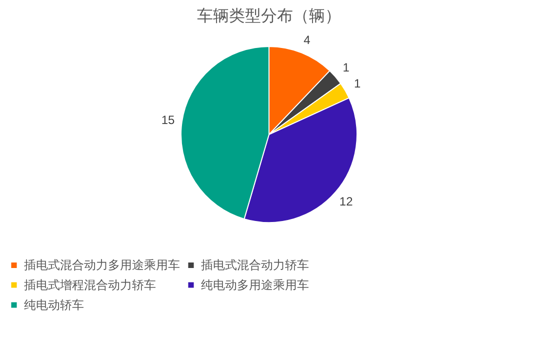 Image resolution: width=554 pixels, height=356 pixels. What do you see at coordinates (346, 201) in the screenshot?
I see `data-label: 12` at bounding box center [346, 201].